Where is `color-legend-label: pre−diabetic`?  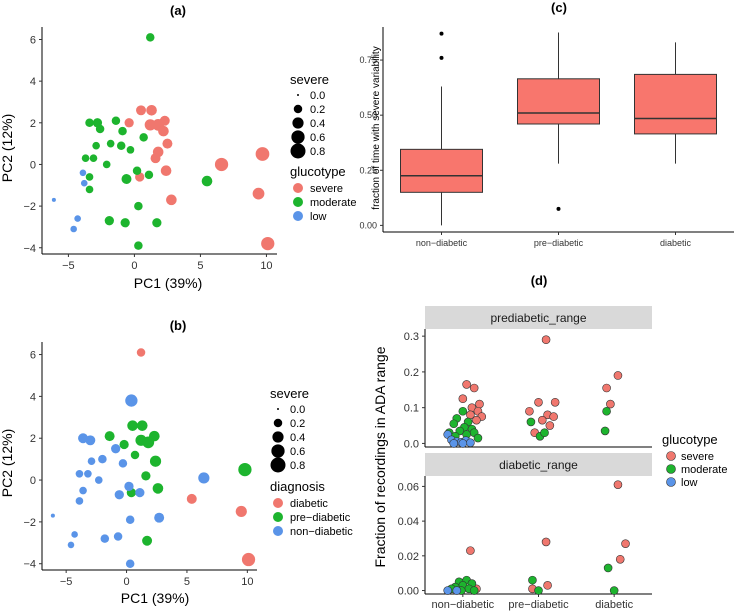
color-legend-label: pre−diabetic is located at coordinates (320, 518).